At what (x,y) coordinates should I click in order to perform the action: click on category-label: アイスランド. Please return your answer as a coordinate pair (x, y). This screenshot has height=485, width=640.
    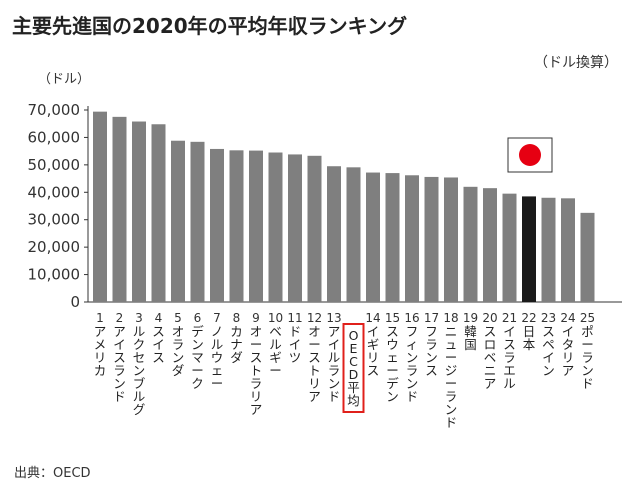
    Looking at the image, I should click on (119, 364).